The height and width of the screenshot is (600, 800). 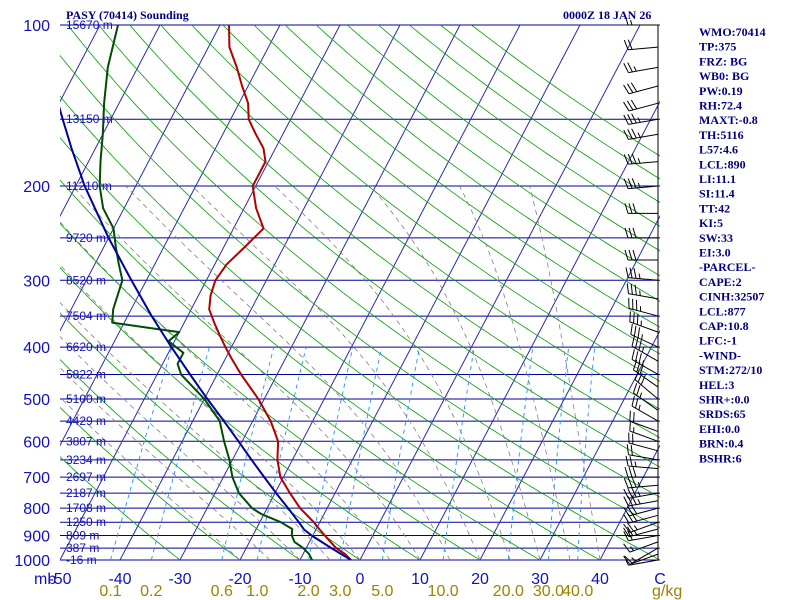 I want to click on temperature-tick-label: -40, so click(x=119, y=579).